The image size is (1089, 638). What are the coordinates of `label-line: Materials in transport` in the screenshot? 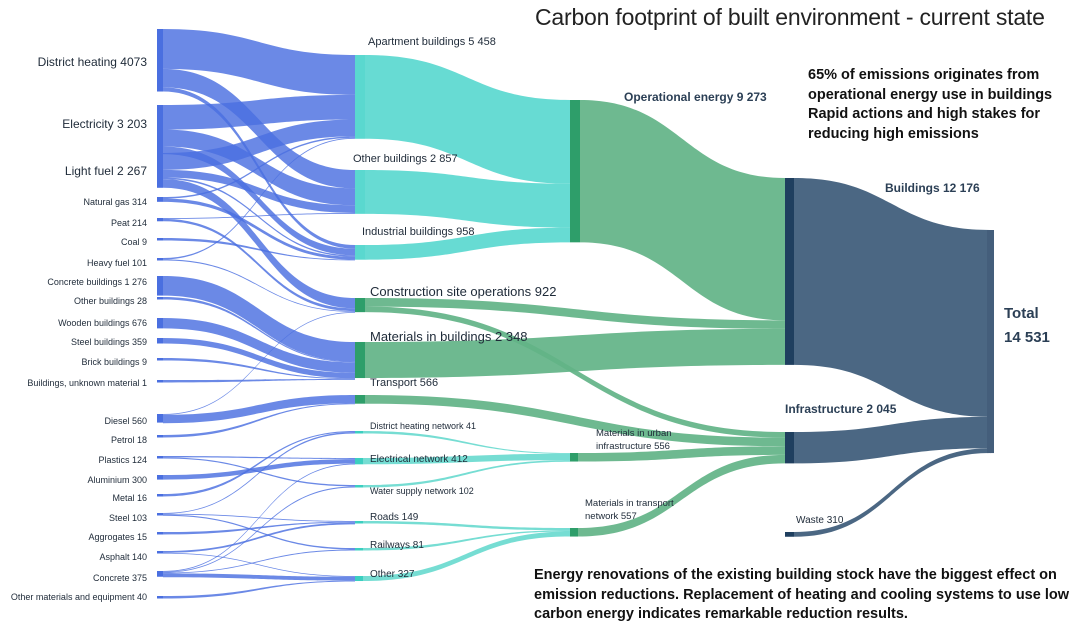 It's located at (629, 503).